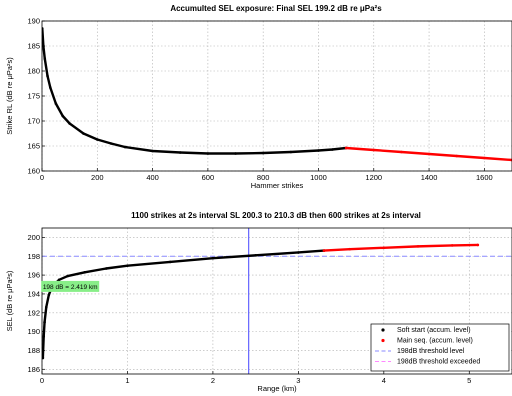  I want to click on y-tick-label: 198, so click(33, 256).